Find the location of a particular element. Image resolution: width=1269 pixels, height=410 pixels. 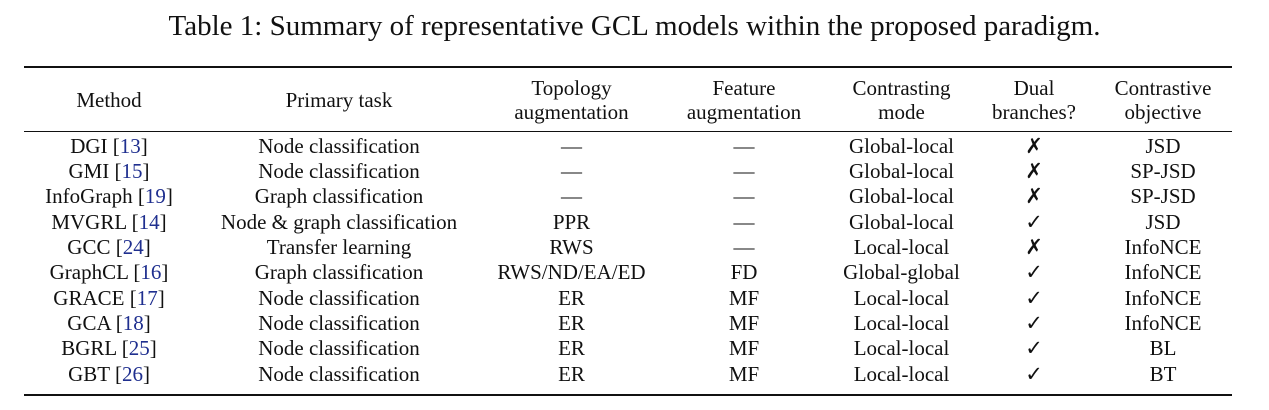

citation-link: 17 is located at coordinates (147, 297).